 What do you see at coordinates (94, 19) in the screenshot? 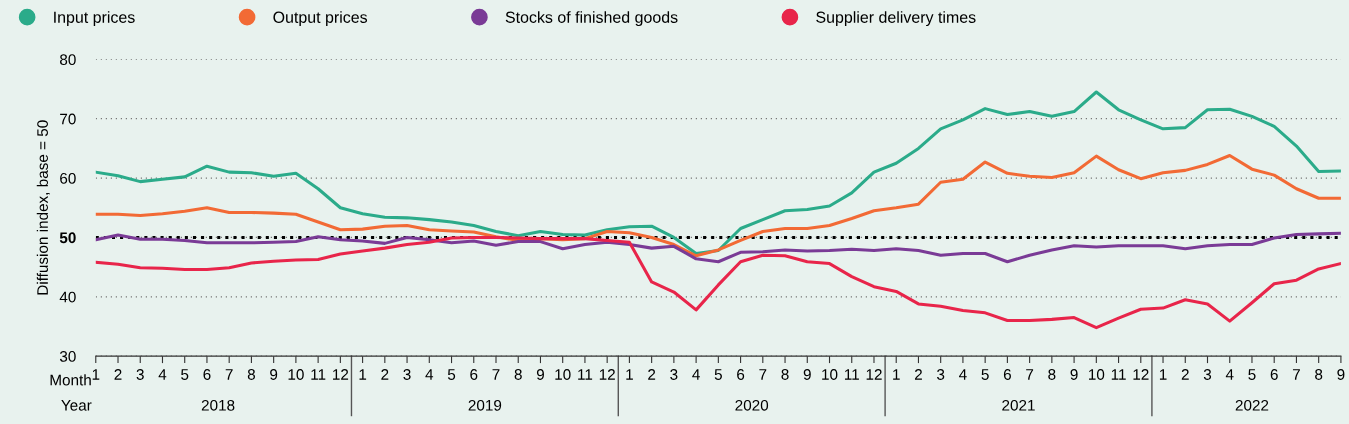
I see `legend-label: Input prices` at bounding box center [94, 19].